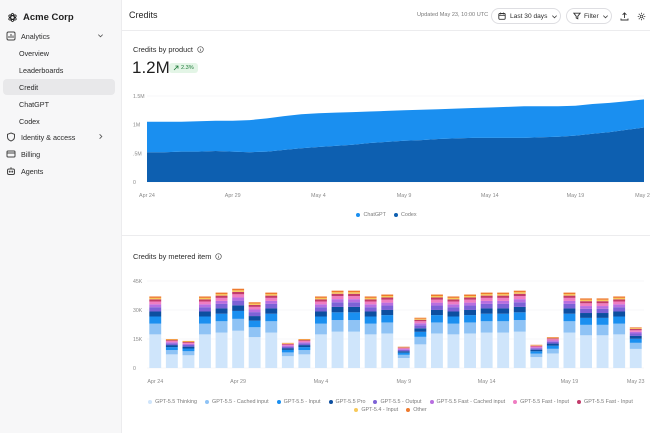 This screenshot has width=650, height=433. What do you see at coordinates (376, 410) in the screenshot?
I see `legend-item-gpt-5-4-input-8: GPT-5.4 - Input` at bounding box center [376, 410].